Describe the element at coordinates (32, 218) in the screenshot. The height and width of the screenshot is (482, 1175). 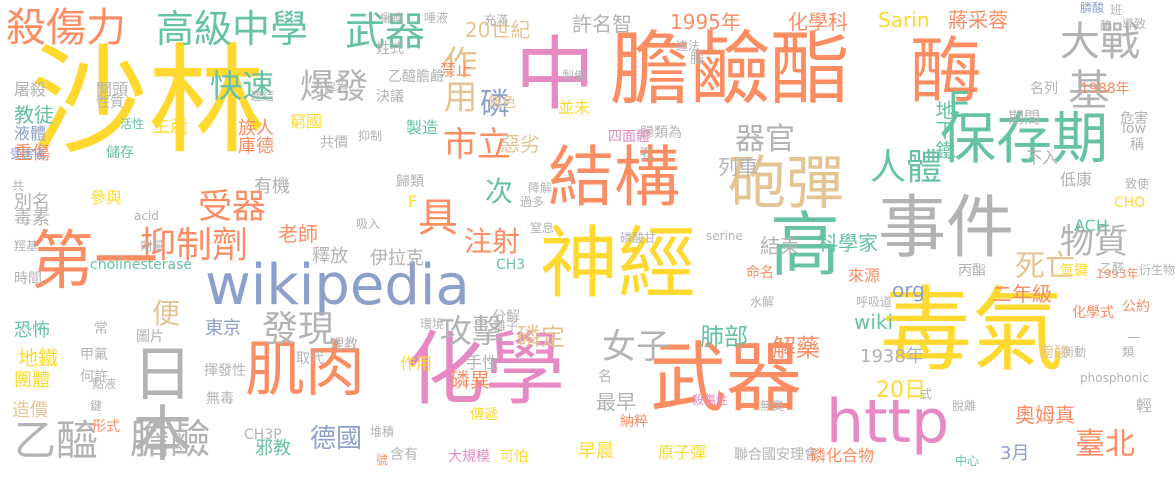
I see `cloud-word: 毒素` at that location.